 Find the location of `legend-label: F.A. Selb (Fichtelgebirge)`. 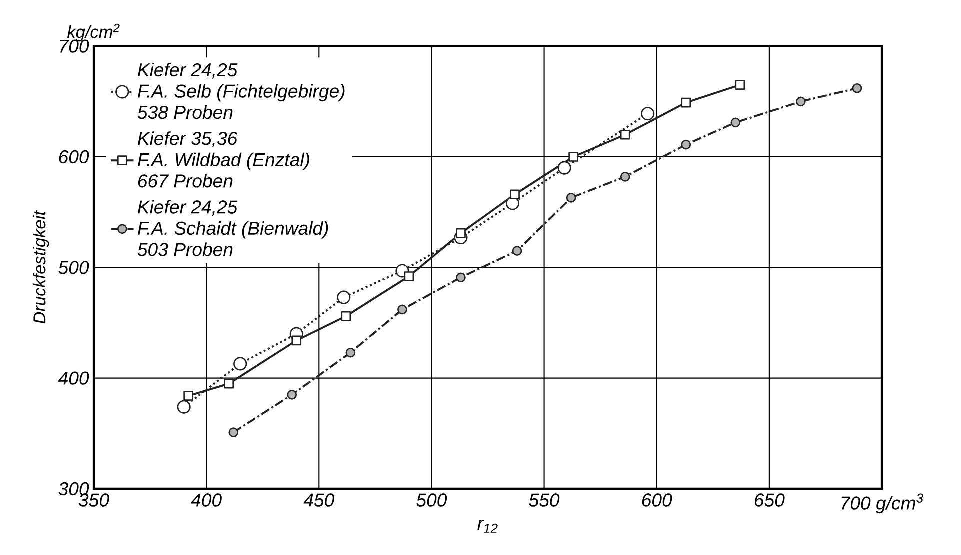

legend-label: F.A. Selb (Fichtelgebirge) is located at coordinates (241, 93).